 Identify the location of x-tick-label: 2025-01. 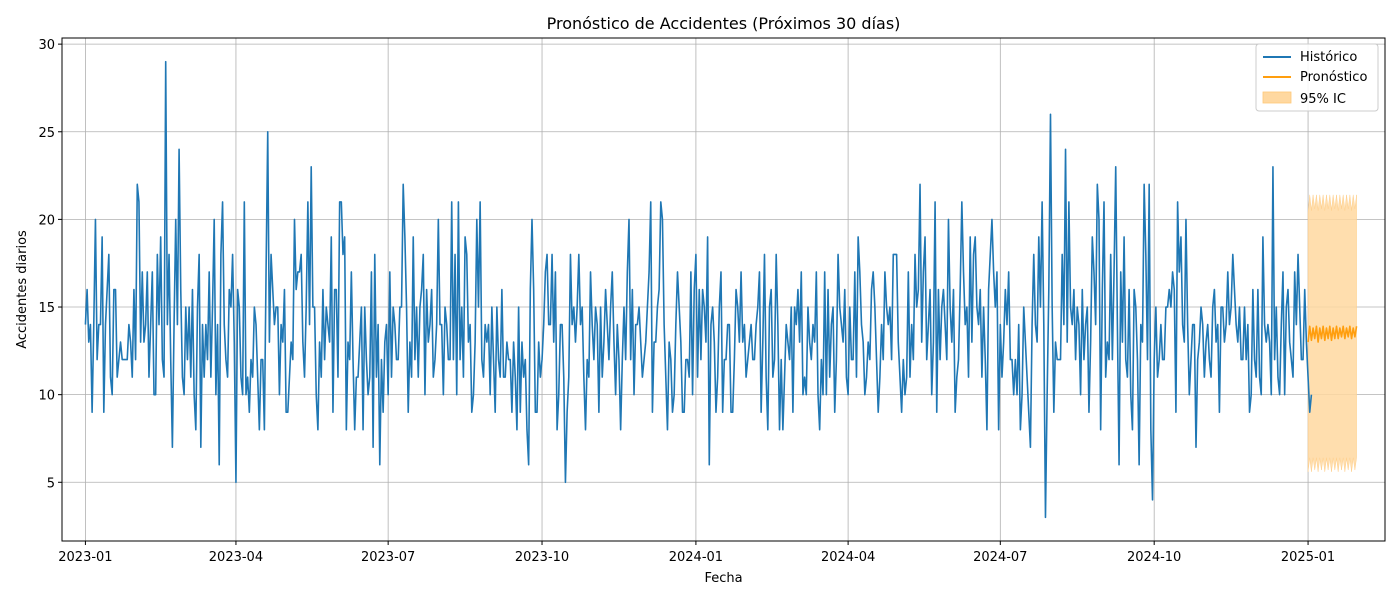
(1308, 557).